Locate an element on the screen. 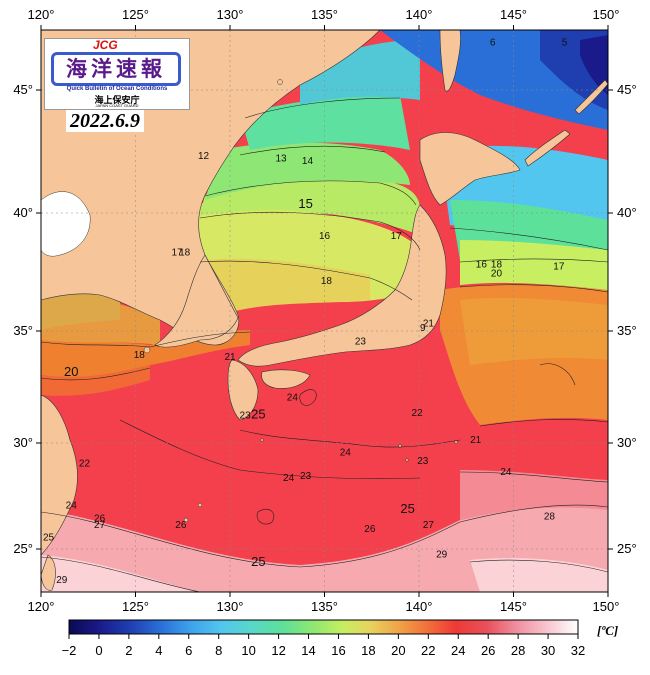 This screenshot has width=650, height=675. contour-label: 9 is located at coordinates (423, 328).